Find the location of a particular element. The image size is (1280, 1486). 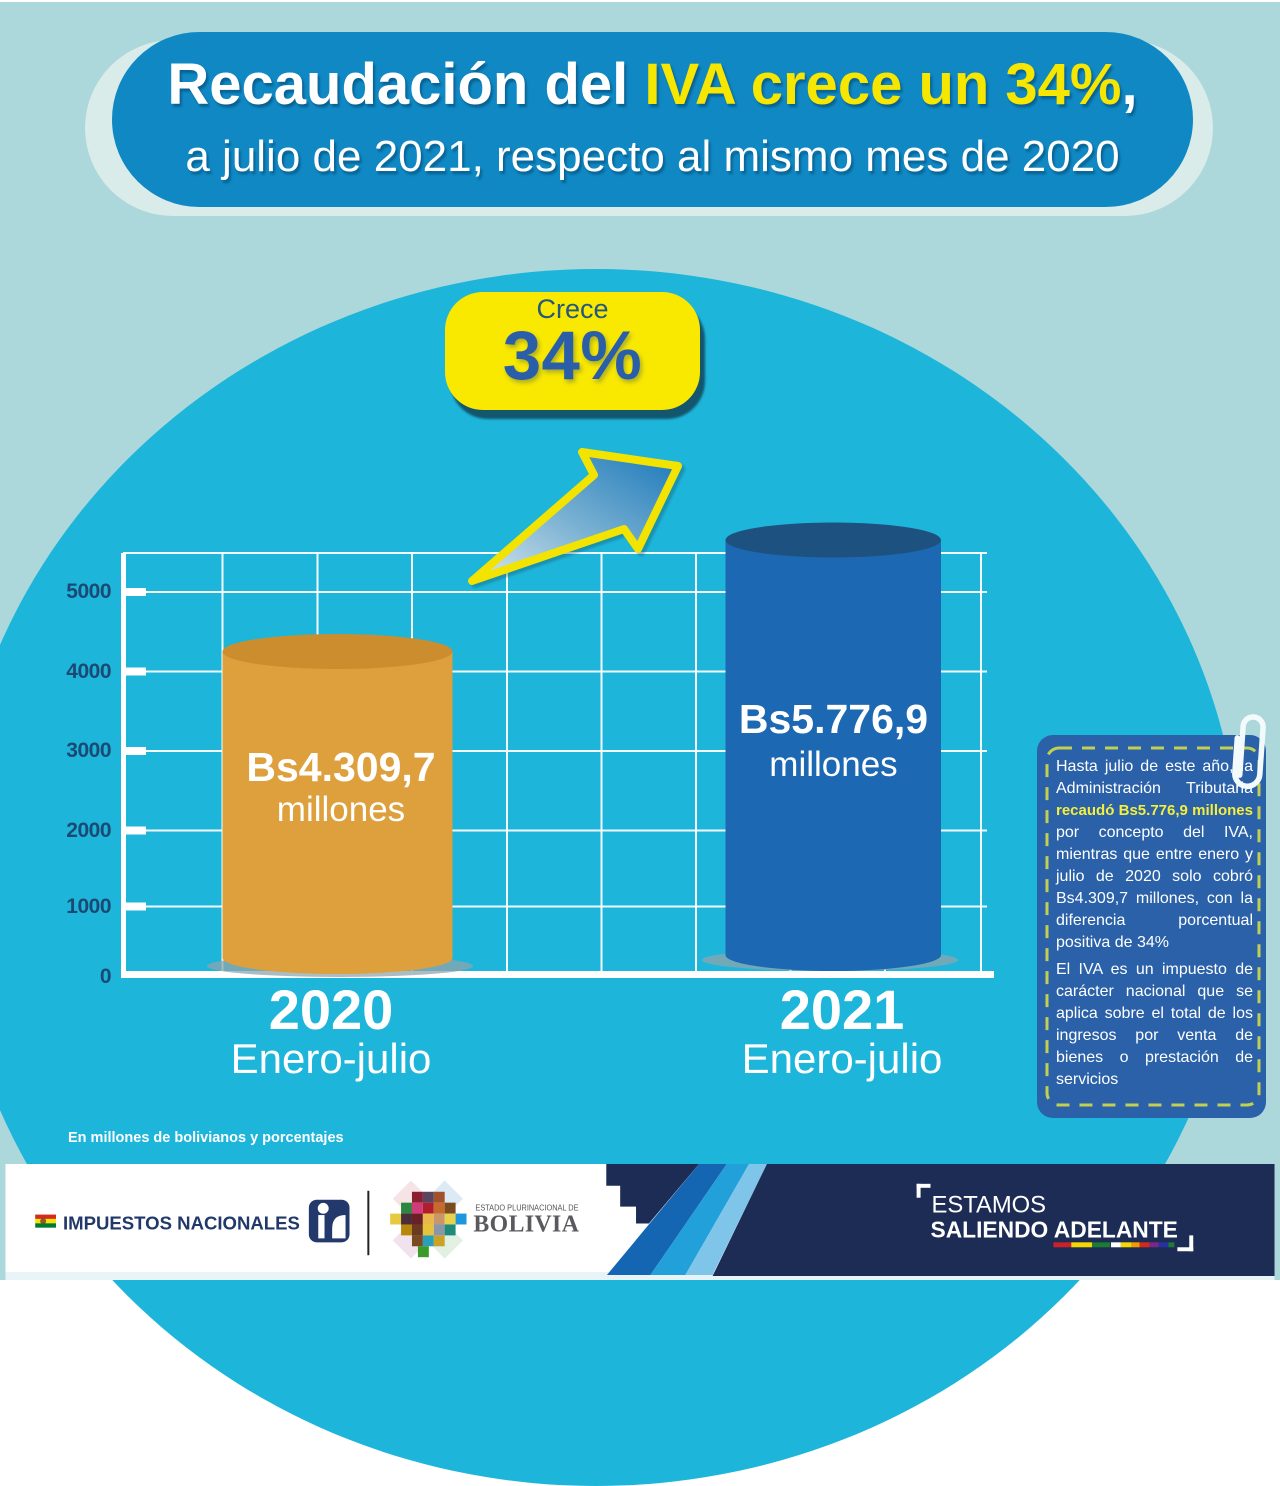

svg-text: BOLIVIA is located at coordinates (526, 1224).